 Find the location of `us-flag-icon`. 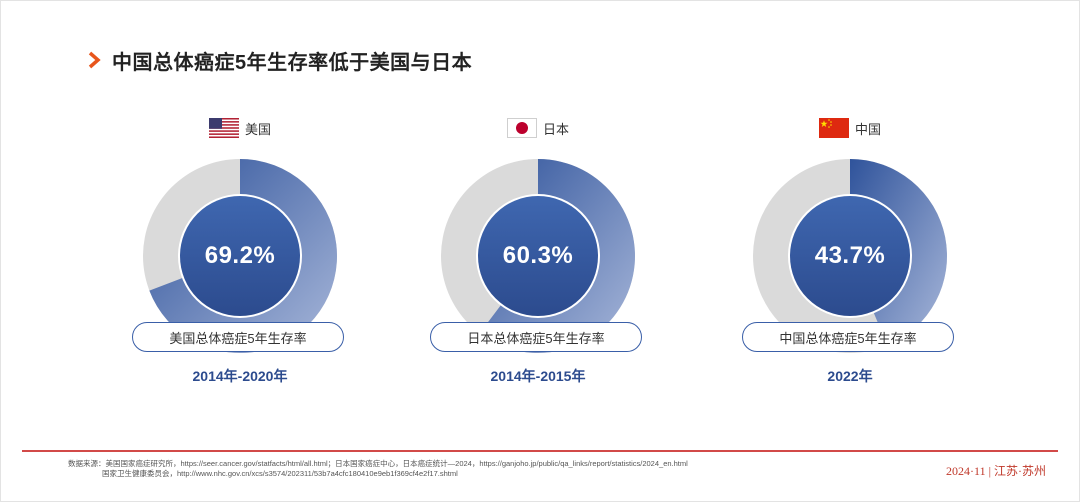

us-flag-icon is located at coordinates (223, 128).